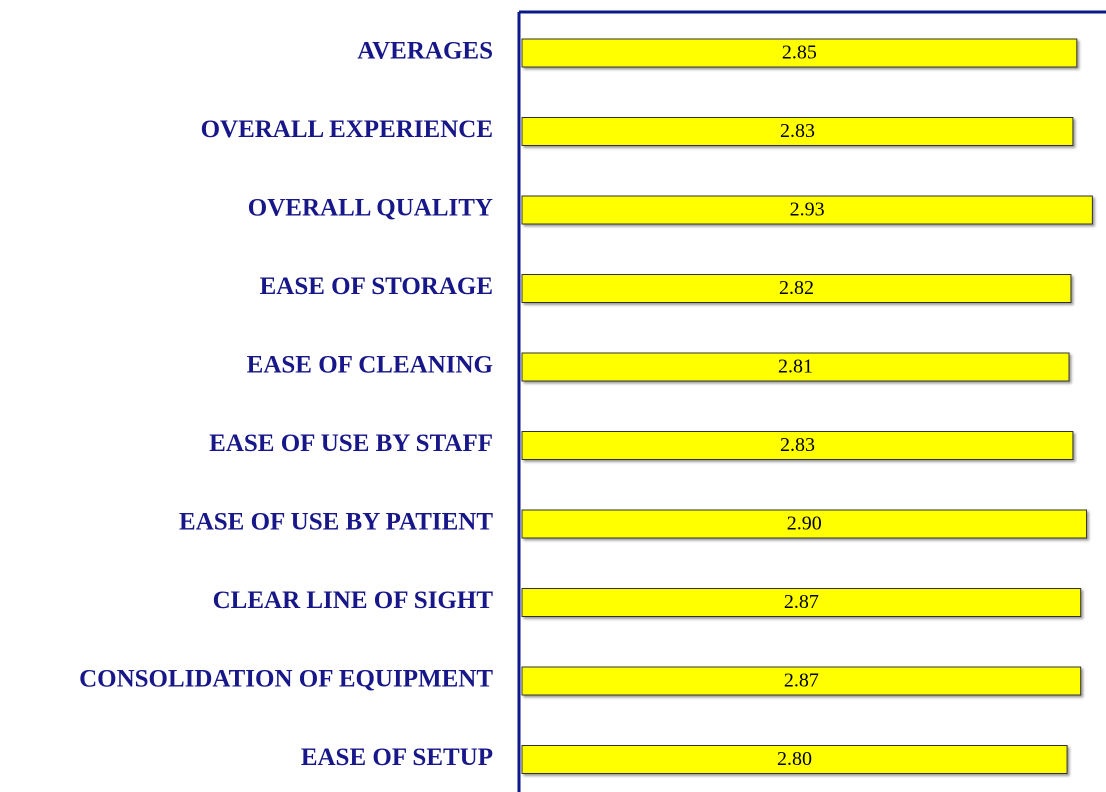  What do you see at coordinates (425, 51) in the screenshot?
I see `category-label: AVERAGES` at bounding box center [425, 51].